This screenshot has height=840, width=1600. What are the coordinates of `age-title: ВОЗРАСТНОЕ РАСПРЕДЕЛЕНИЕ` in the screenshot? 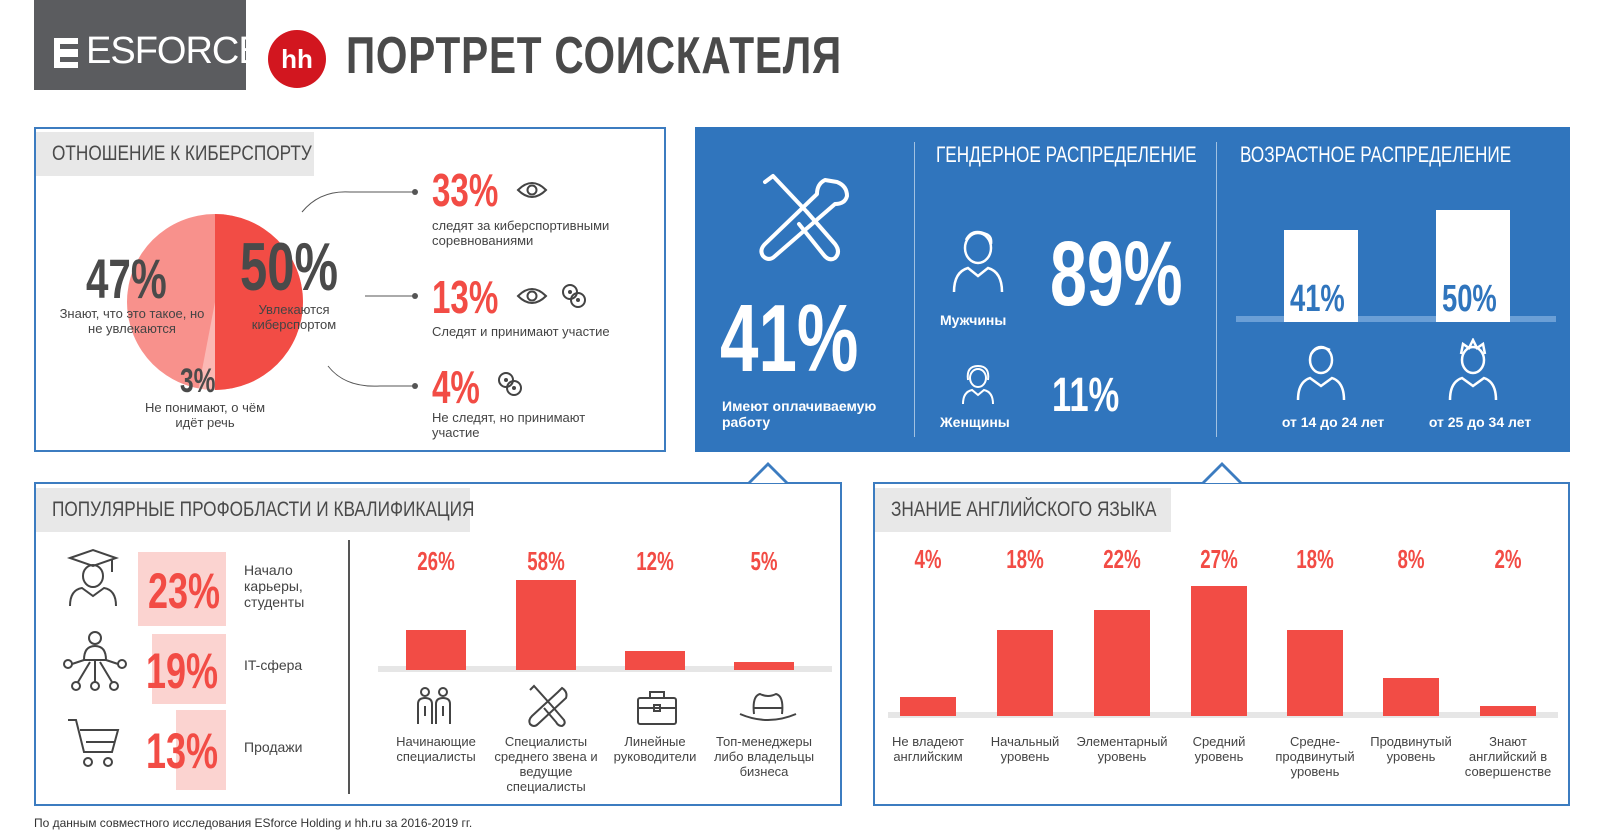 It's located at (1376, 154).